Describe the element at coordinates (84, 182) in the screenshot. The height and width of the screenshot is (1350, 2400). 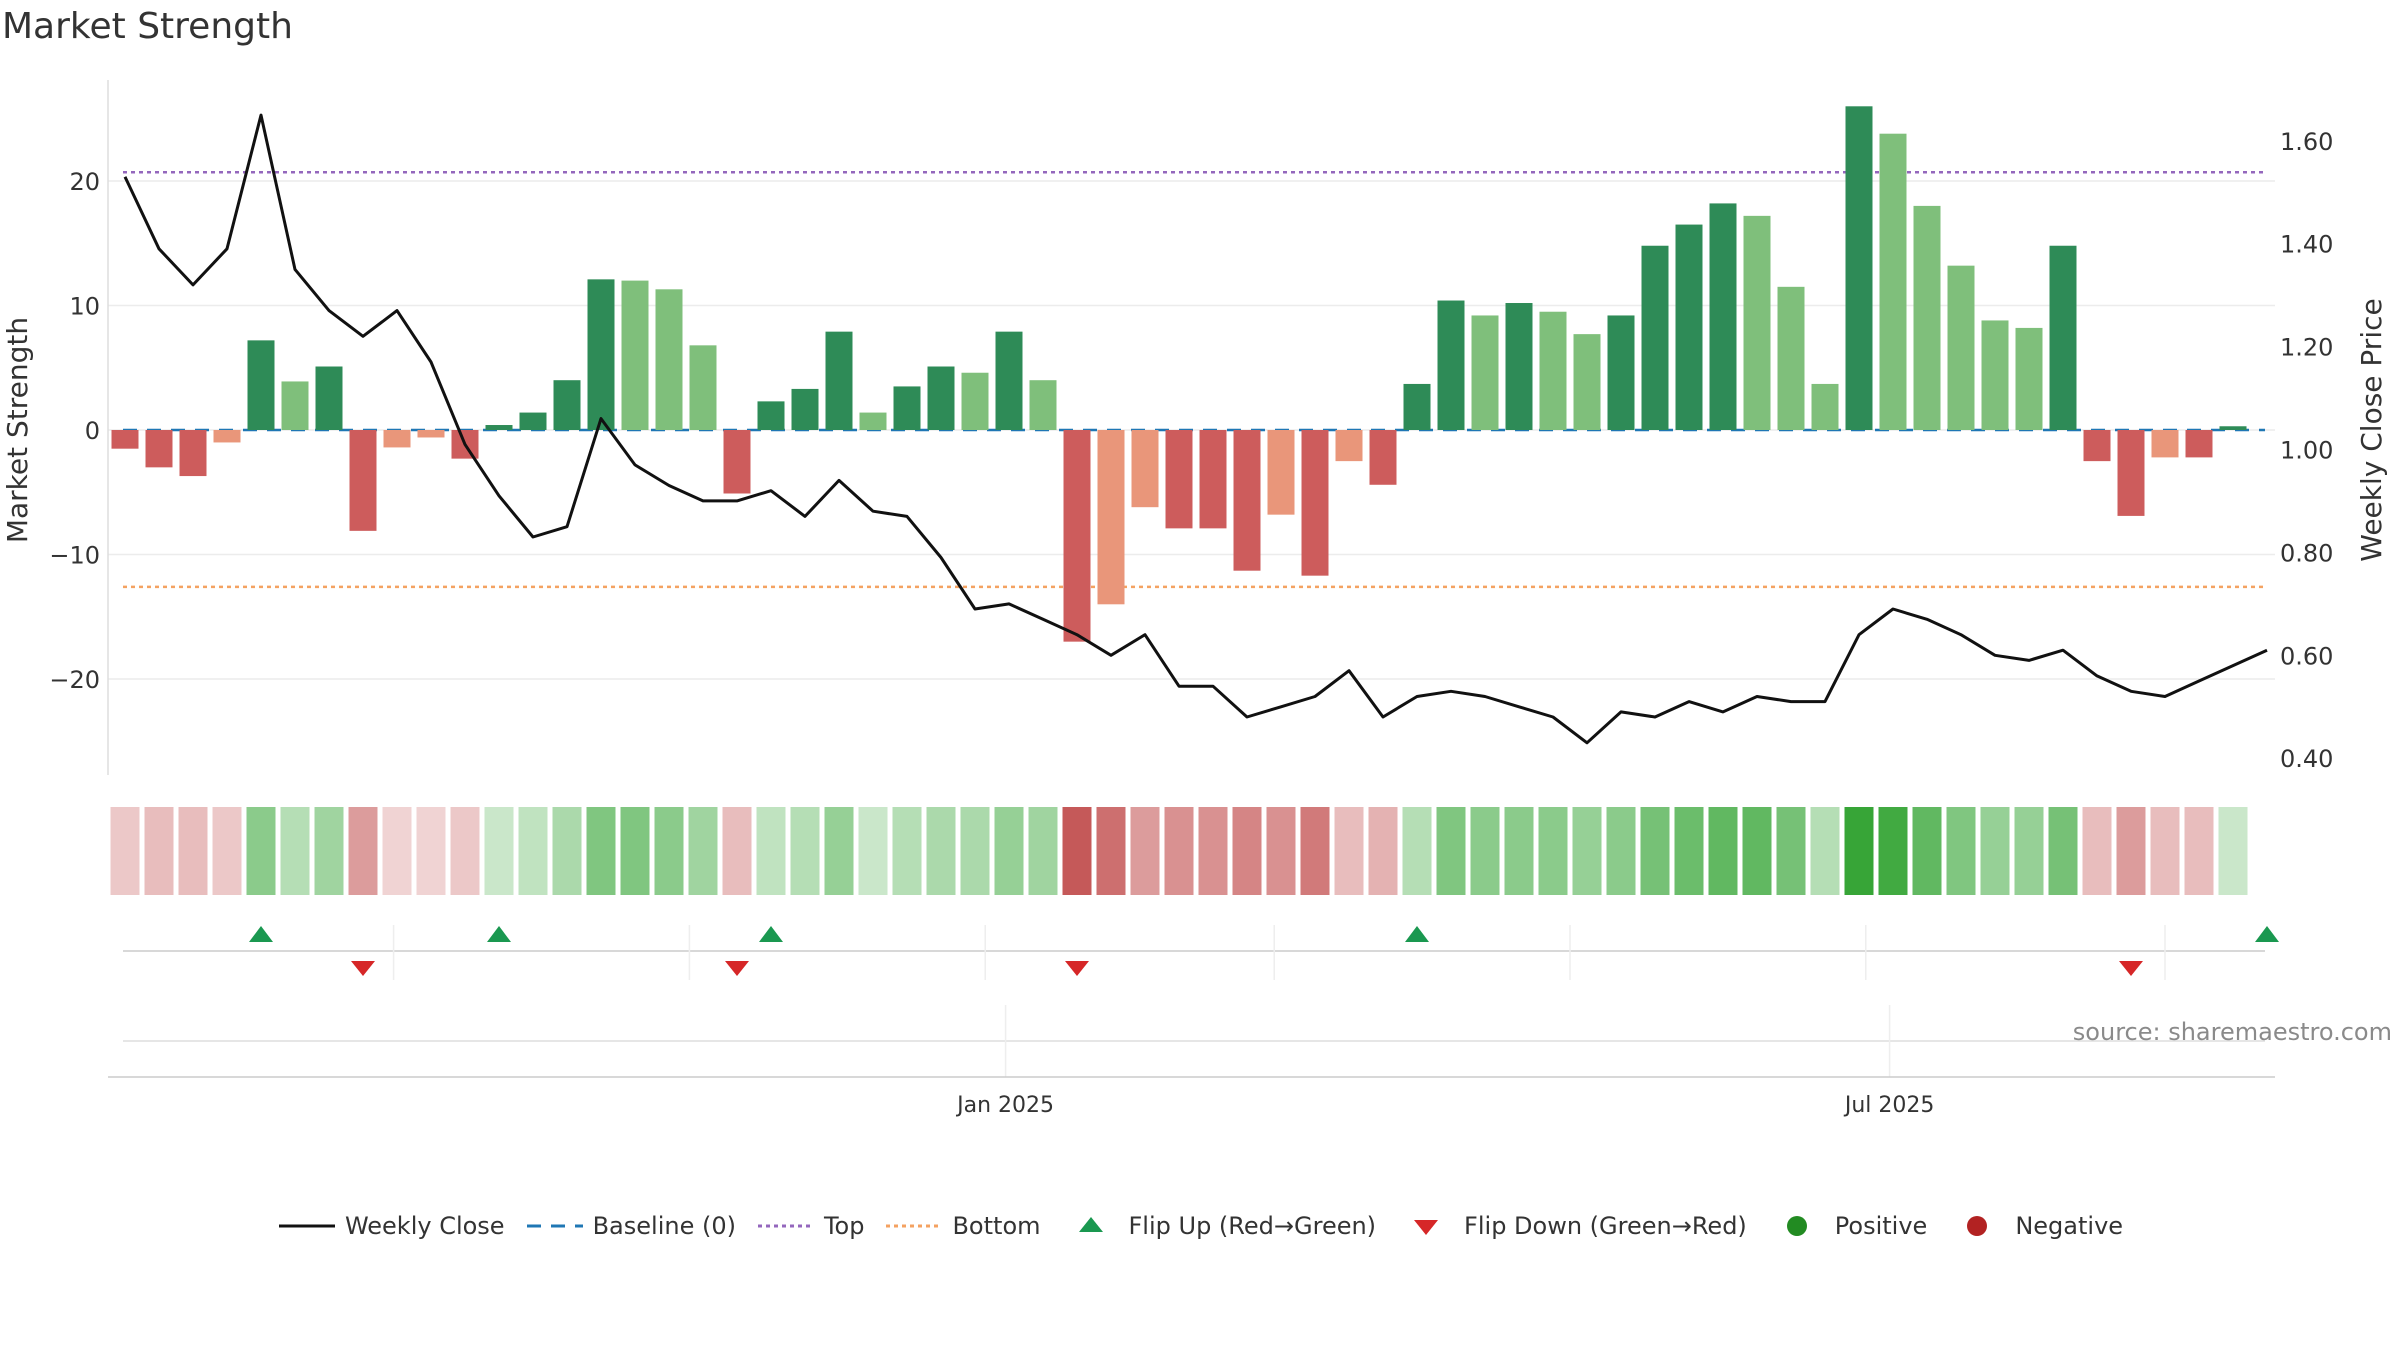
I see `left-tick-label: 20` at that location.